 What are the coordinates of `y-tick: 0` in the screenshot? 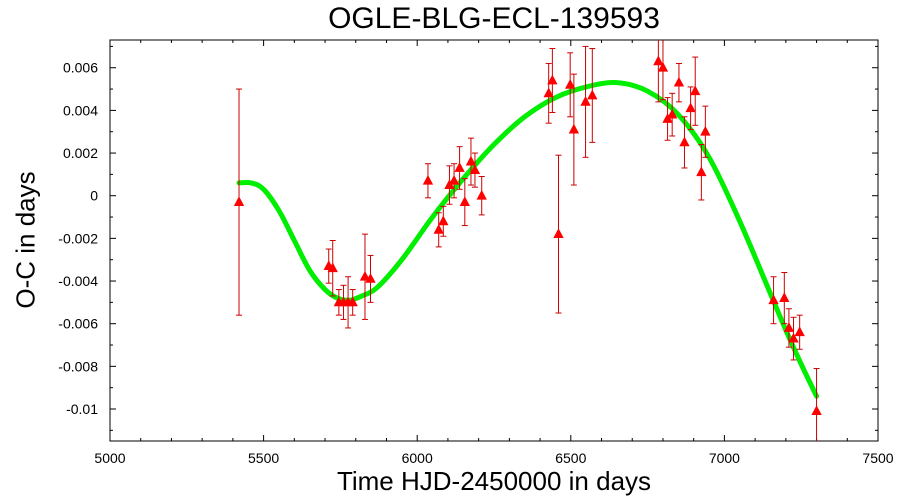 It's located at (484, 196).